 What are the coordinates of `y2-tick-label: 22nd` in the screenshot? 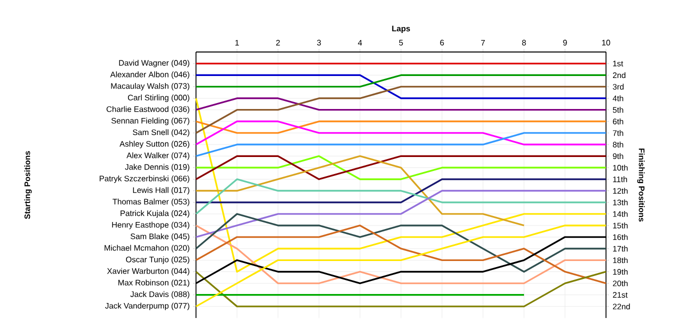 It's located at (621, 306).